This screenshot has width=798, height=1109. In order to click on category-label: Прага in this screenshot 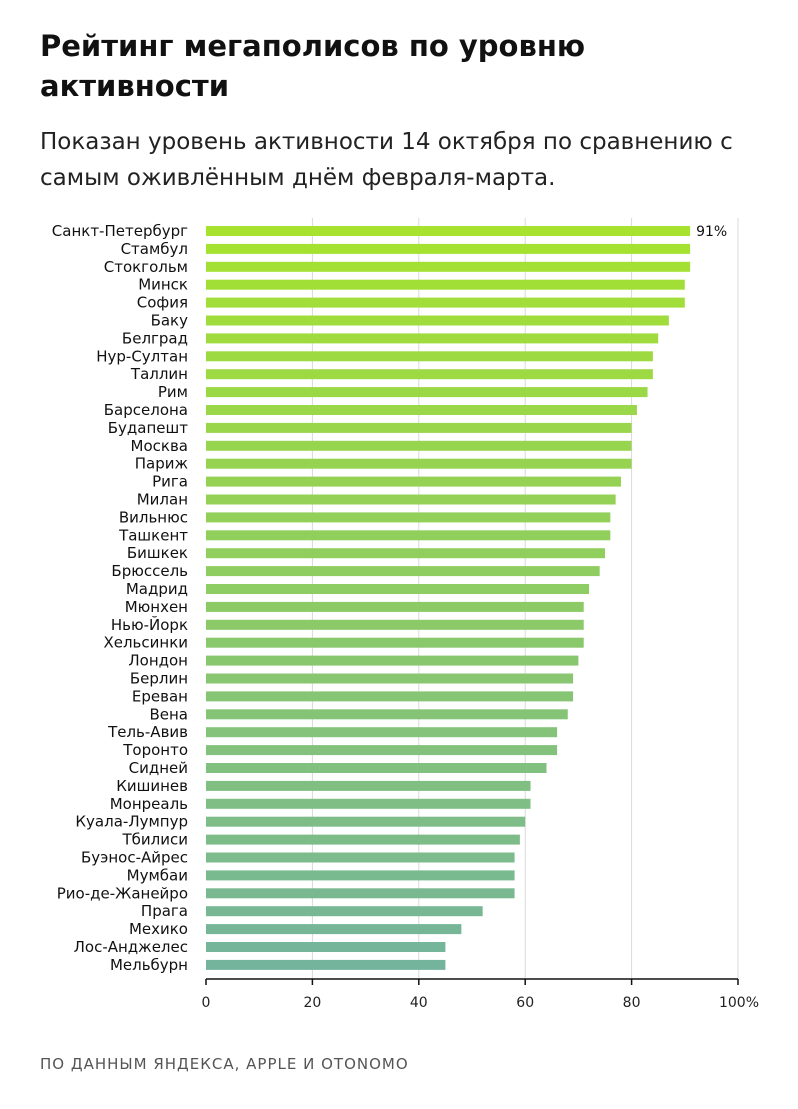, I will do `click(164, 911)`.